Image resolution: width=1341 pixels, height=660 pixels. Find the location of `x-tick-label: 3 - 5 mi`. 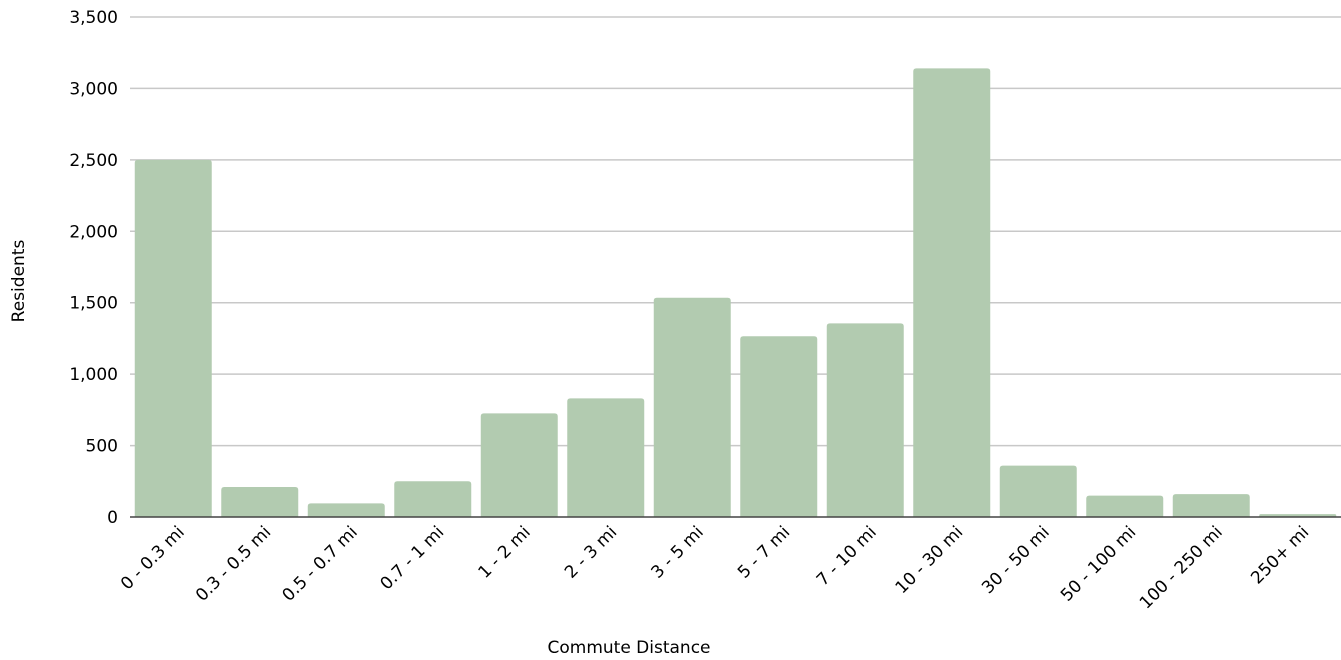

x-tick-label: 3 - 5 mi is located at coordinates (677, 552).